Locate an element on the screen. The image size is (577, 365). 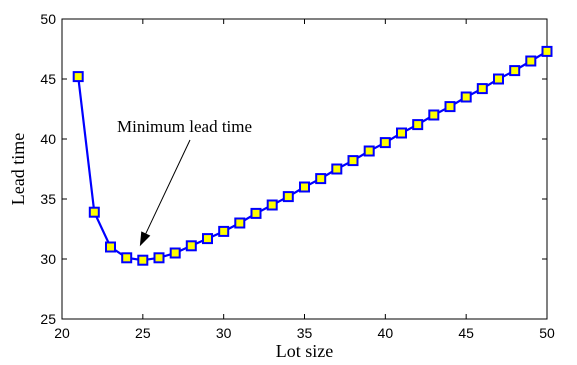
annotation-layer: Minimum lead time is located at coordinates (184, 182).